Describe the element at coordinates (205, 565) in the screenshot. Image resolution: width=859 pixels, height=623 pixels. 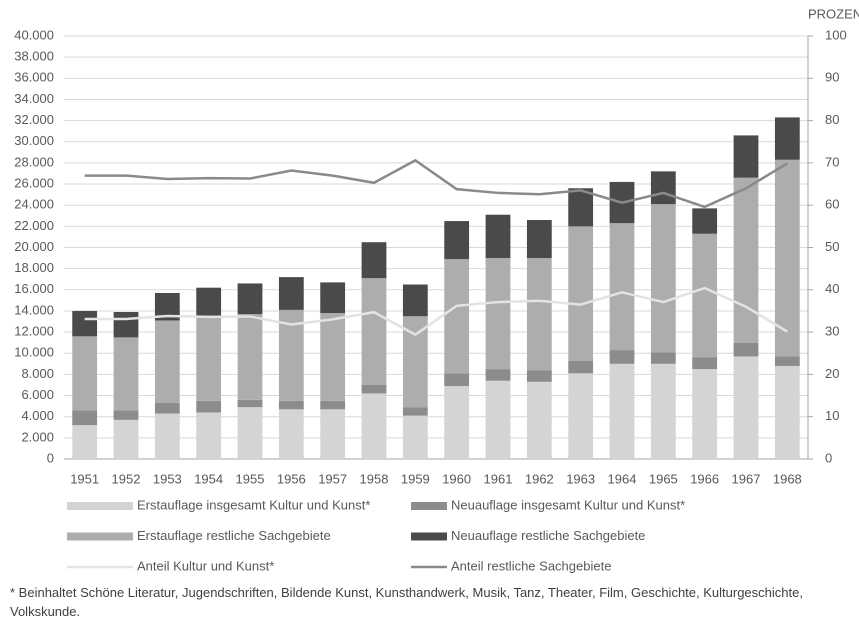
I see `legend-label: Anteil Kultur und Kunst*` at that location.